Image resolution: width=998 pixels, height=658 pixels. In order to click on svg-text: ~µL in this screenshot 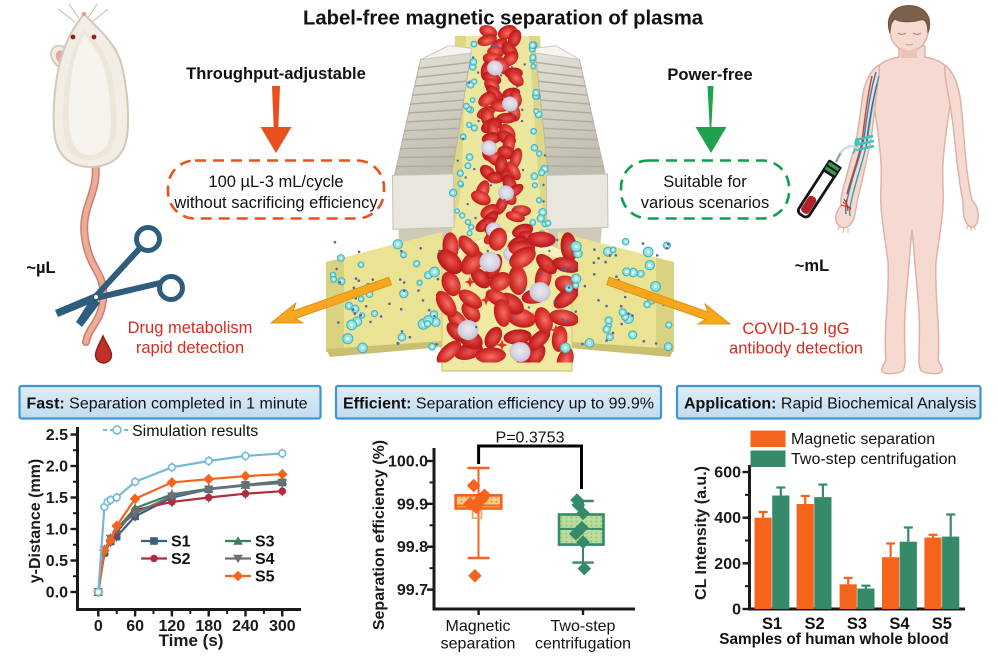, I will do `click(40, 268)`.